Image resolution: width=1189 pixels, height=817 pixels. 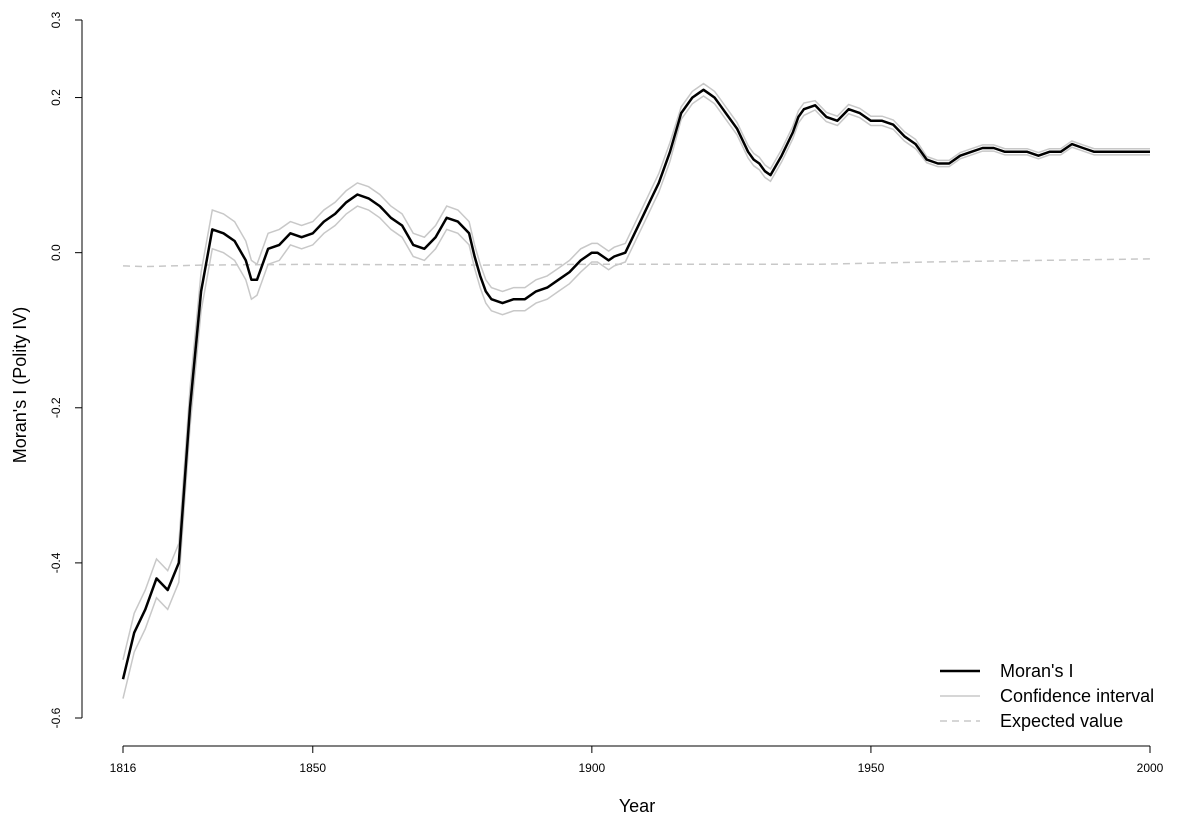 I want to click on x-tick-label: 2000, so click(x=1150, y=768).